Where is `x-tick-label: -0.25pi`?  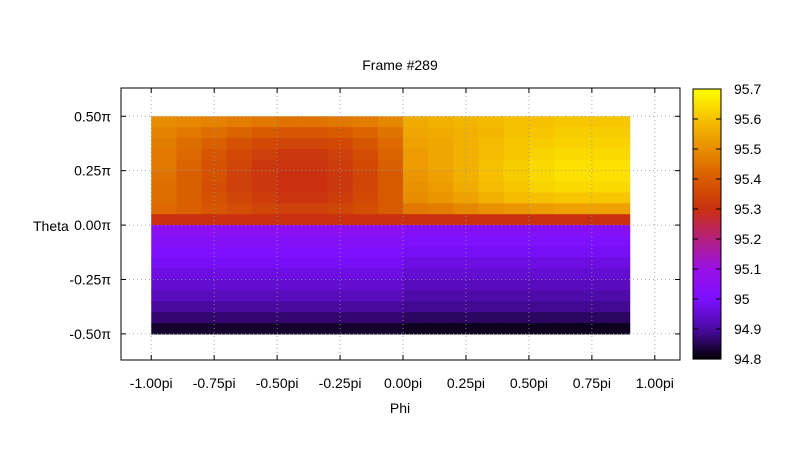 x-tick-label: -0.25pi is located at coordinates (340, 383).